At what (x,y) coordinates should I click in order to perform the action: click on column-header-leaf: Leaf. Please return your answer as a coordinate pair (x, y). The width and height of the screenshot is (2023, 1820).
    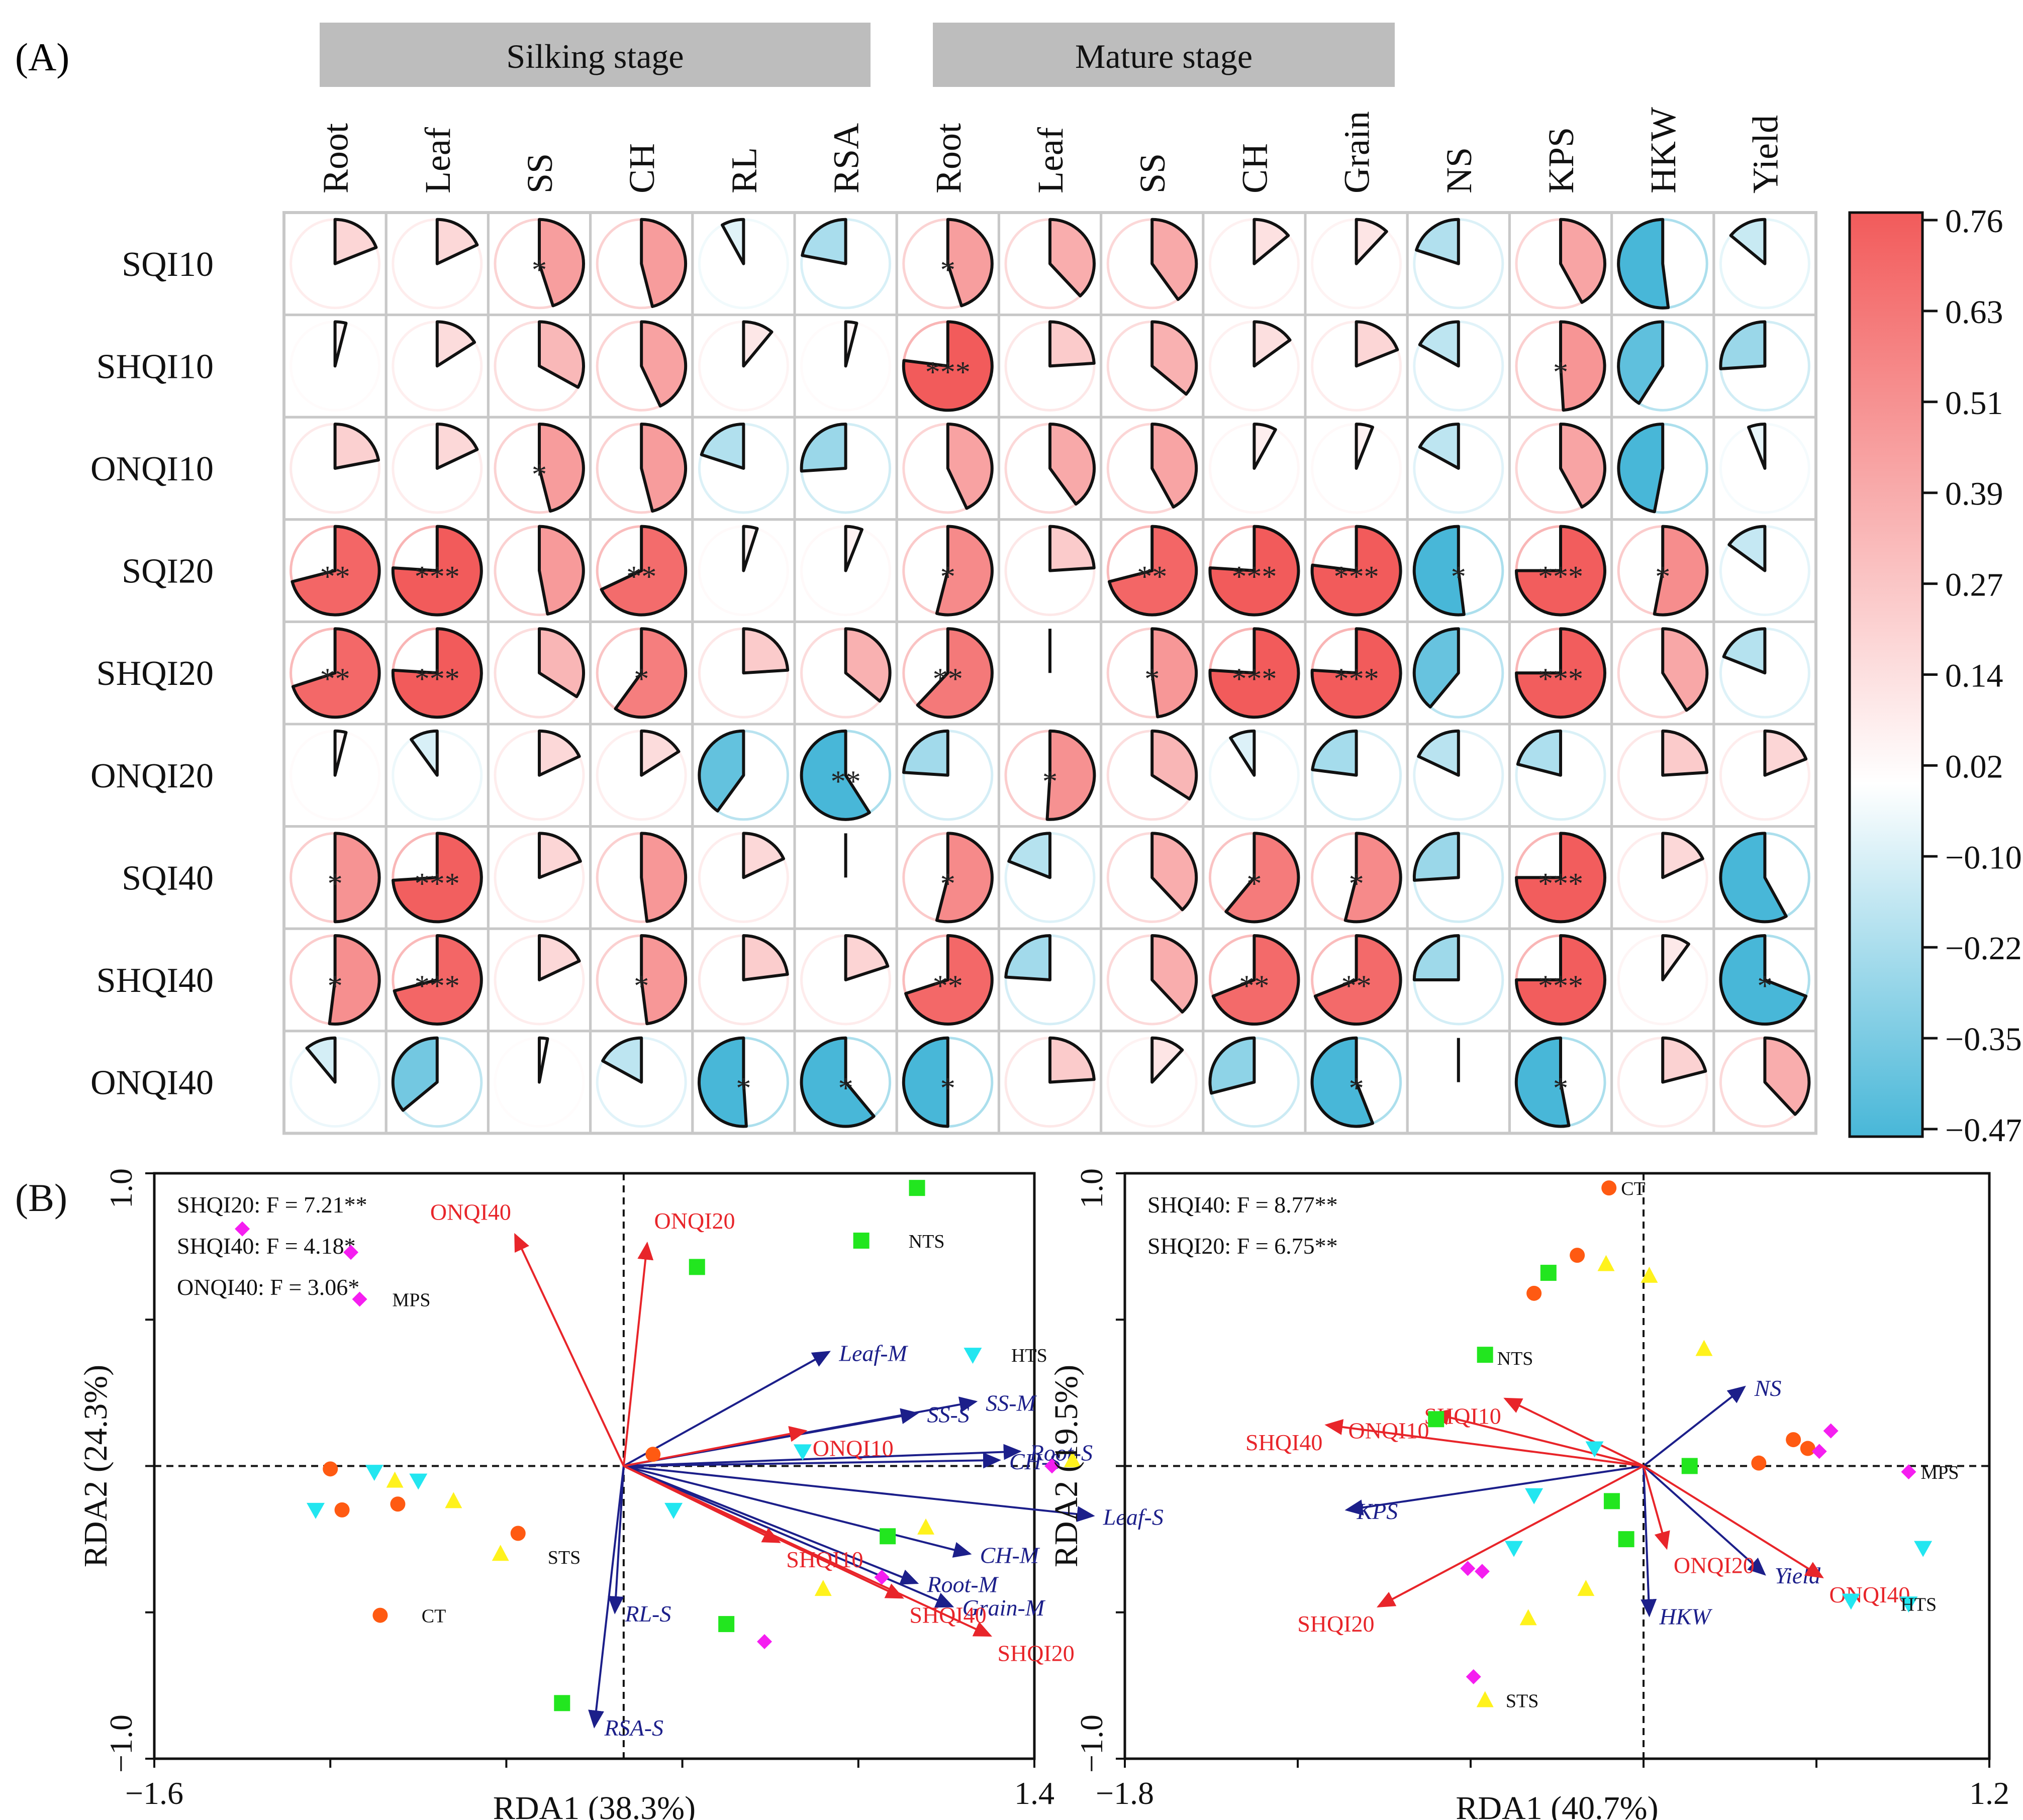
    Looking at the image, I should click on (438, 160).